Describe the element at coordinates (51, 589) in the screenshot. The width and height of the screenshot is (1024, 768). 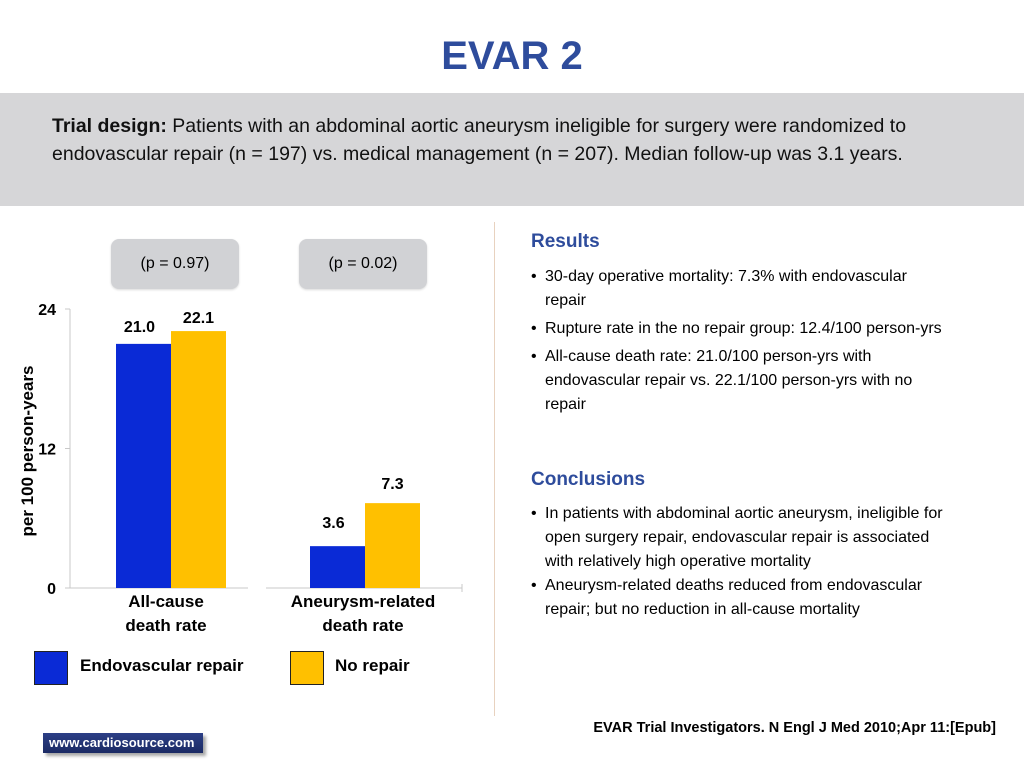
I see `y-tick-label: 0` at that location.